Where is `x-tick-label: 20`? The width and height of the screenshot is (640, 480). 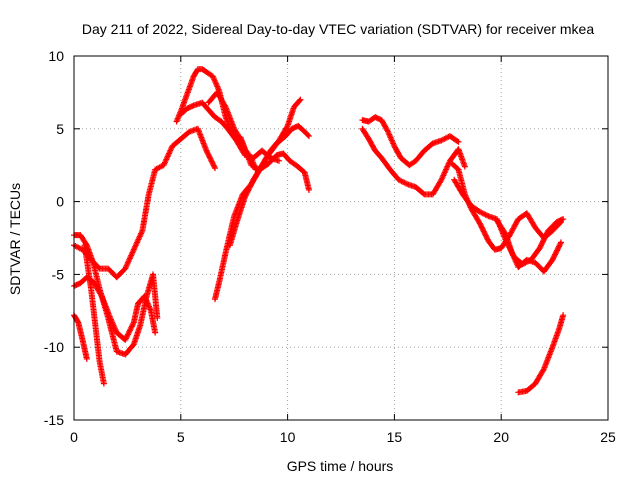 x-tick-label: 20 is located at coordinates (501, 437).